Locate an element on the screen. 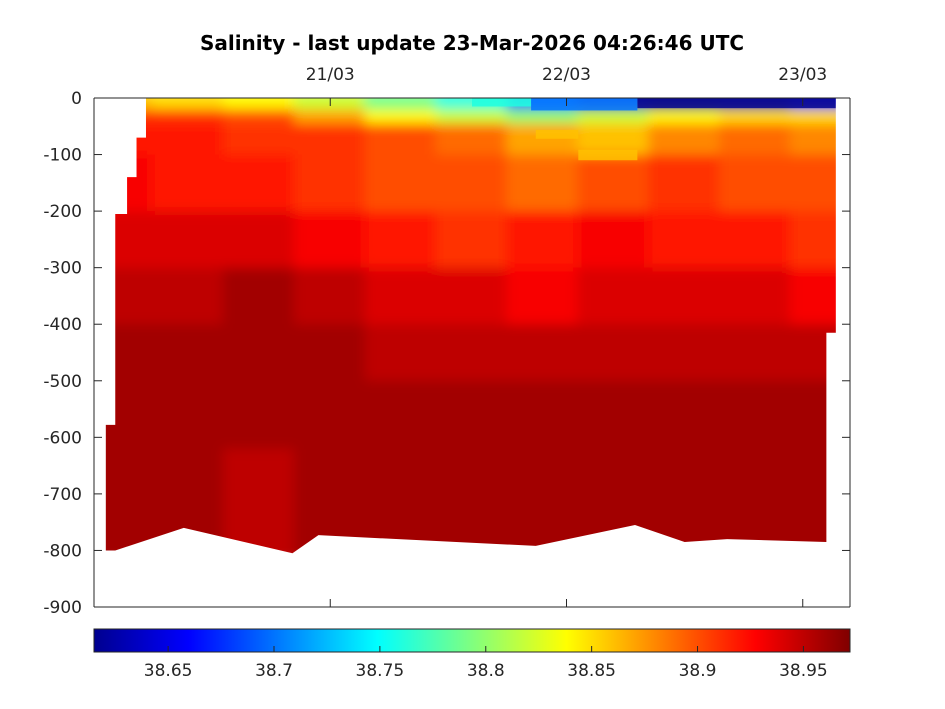 Image resolution: width=945 pixels, height=709 pixels. y-tick-label: -800 is located at coordinates (62, 551).